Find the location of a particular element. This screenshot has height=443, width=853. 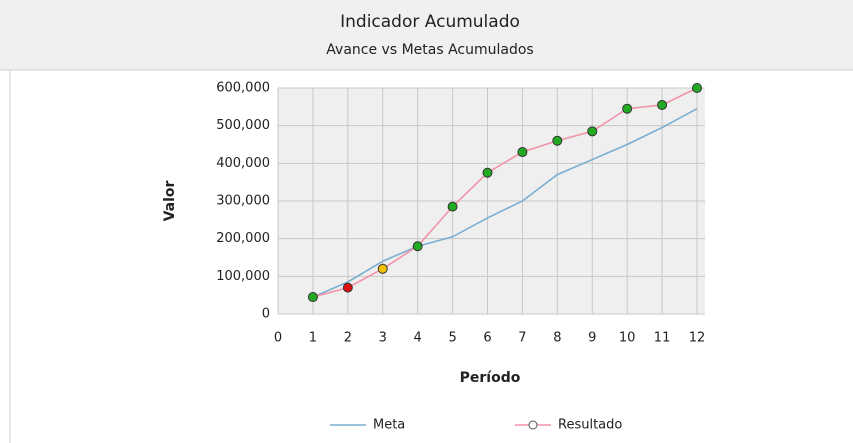

chart-subtitle: Avance vs Metas Acumulados is located at coordinates (429, 50).